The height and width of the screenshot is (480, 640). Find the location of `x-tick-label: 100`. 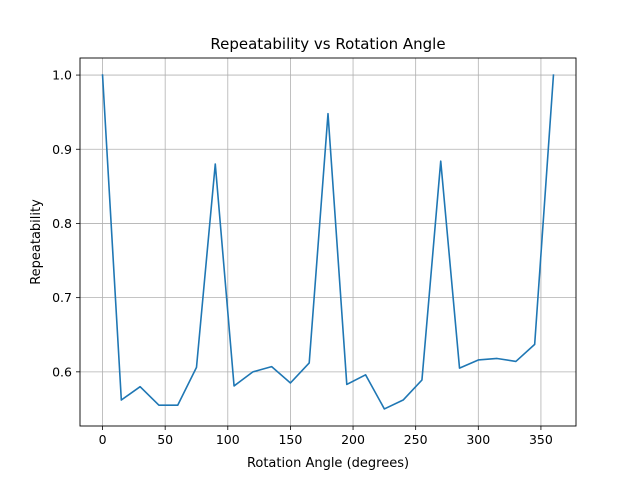

x-tick-label: 100 is located at coordinates (228, 439).